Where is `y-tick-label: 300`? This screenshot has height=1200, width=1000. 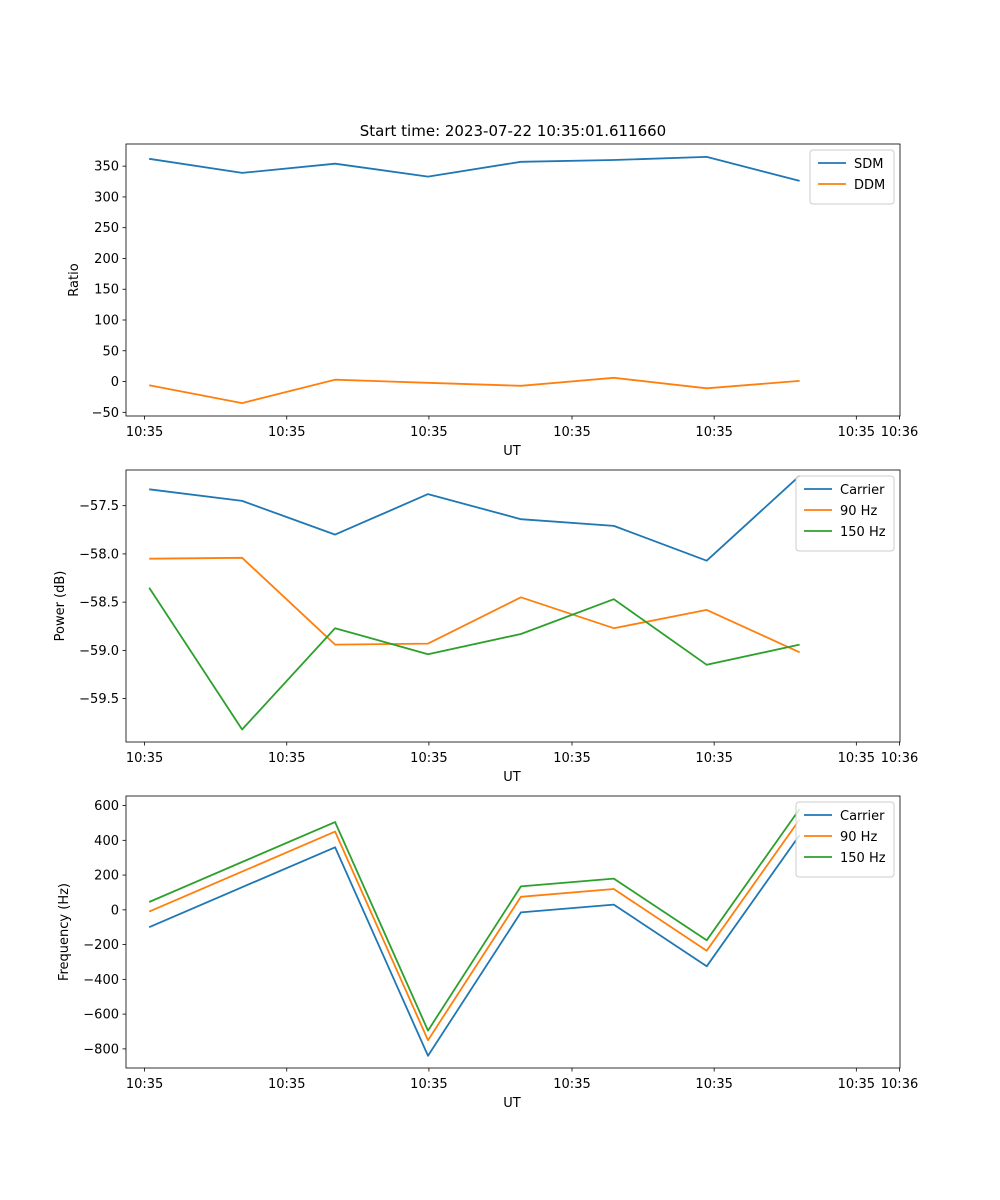 y-tick-label: 300 is located at coordinates (106, 197).